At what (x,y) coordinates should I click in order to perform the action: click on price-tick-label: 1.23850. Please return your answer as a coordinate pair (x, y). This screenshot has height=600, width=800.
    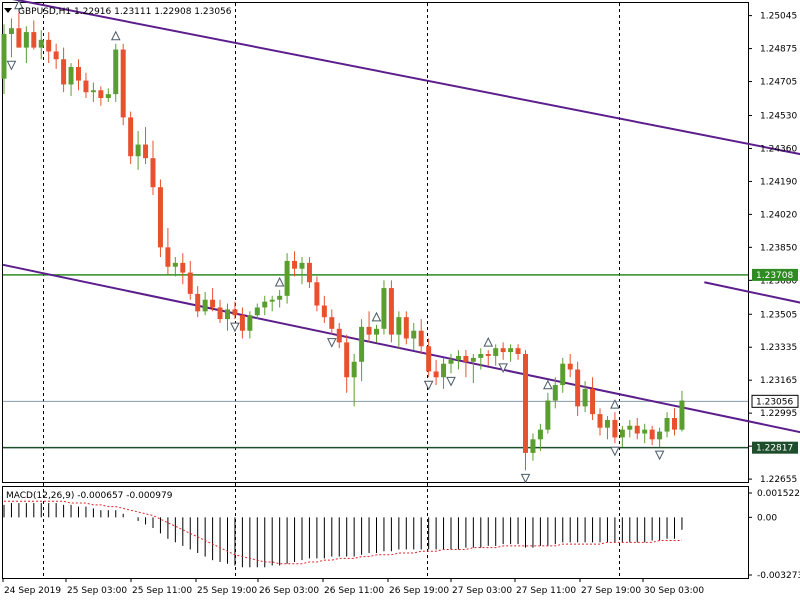
    Looking at the image, I should click on (778, 248).